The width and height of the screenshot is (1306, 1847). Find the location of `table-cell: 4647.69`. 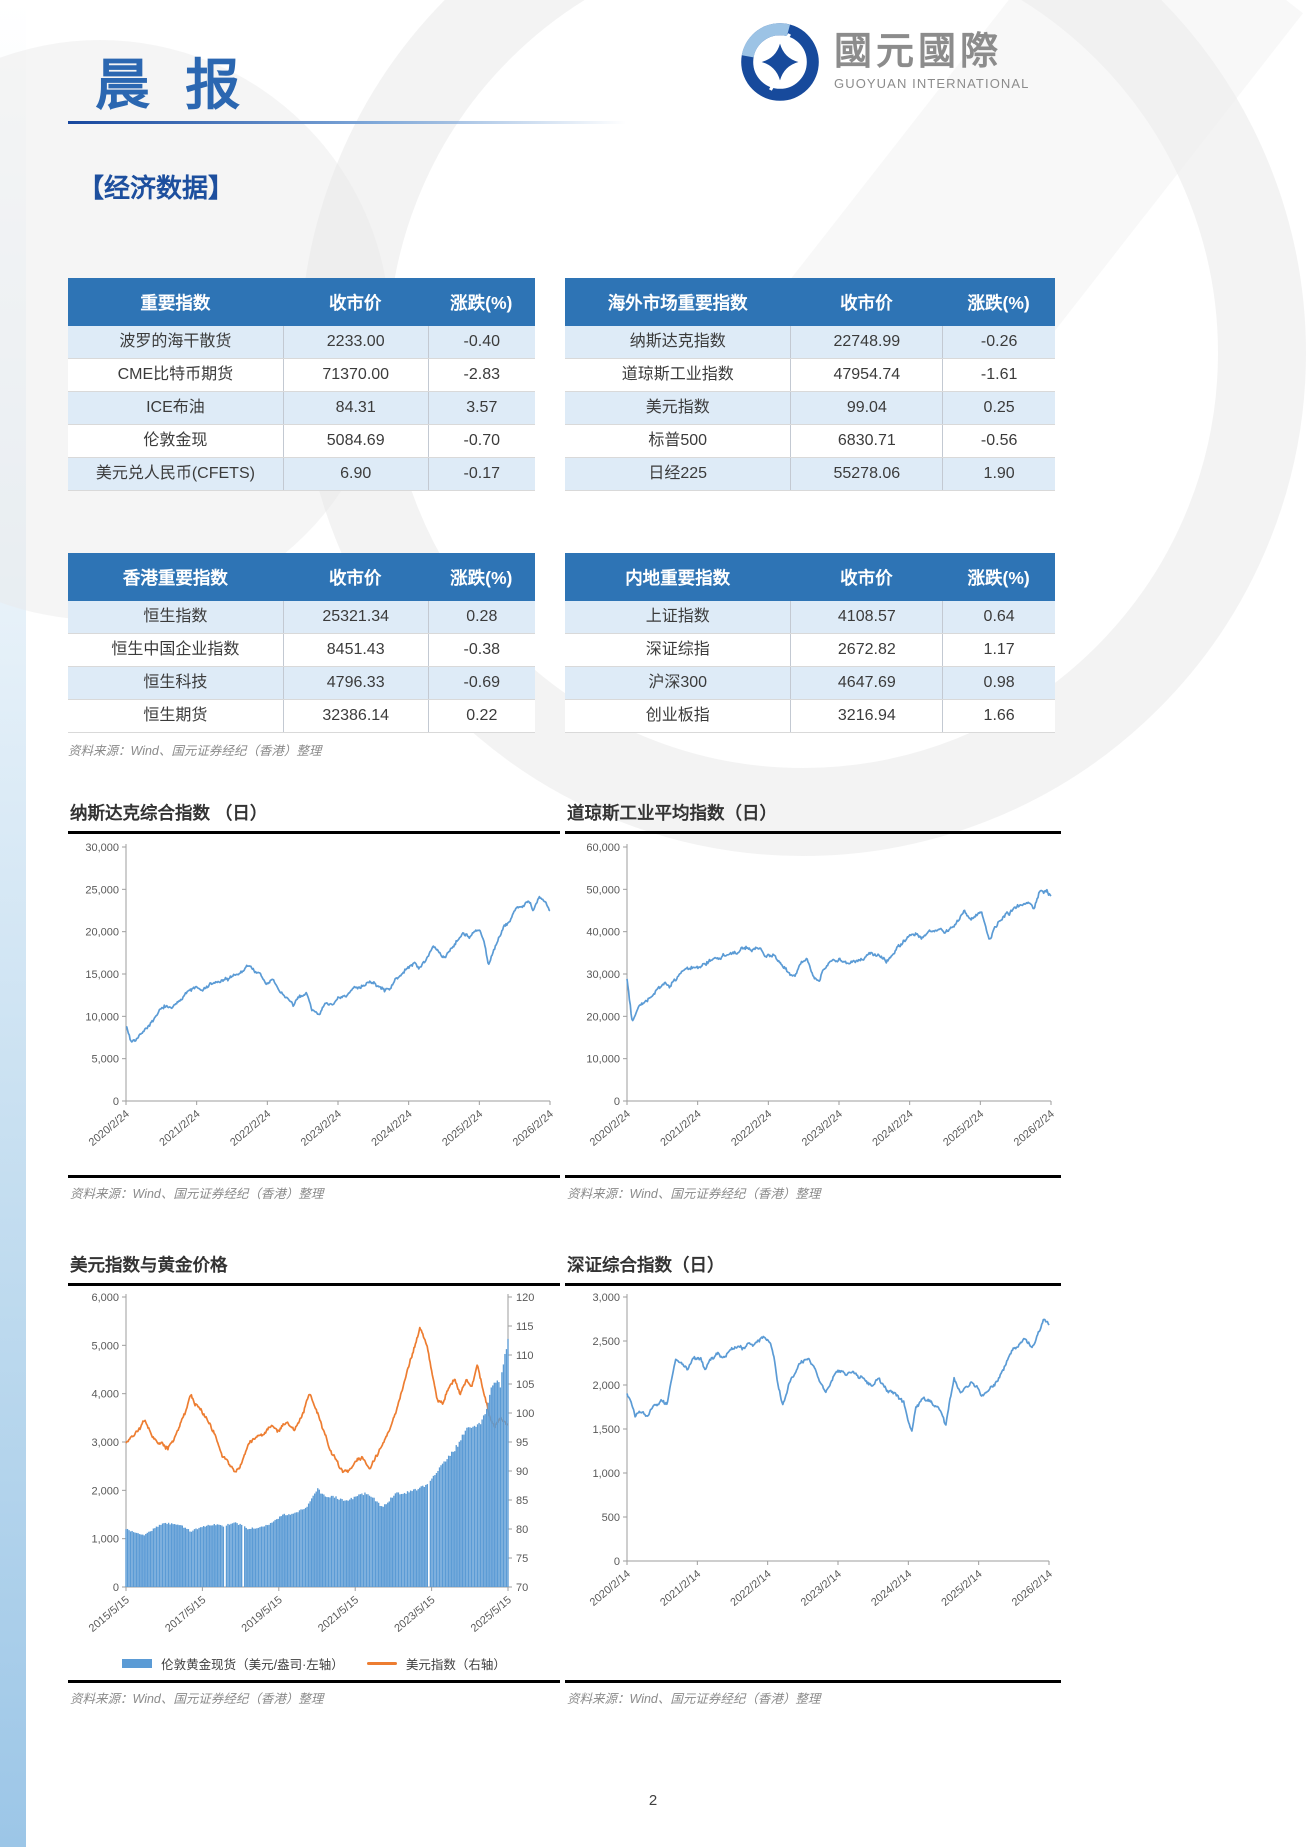

table-cell: 4647.69 is located at coordinates (866, 683).